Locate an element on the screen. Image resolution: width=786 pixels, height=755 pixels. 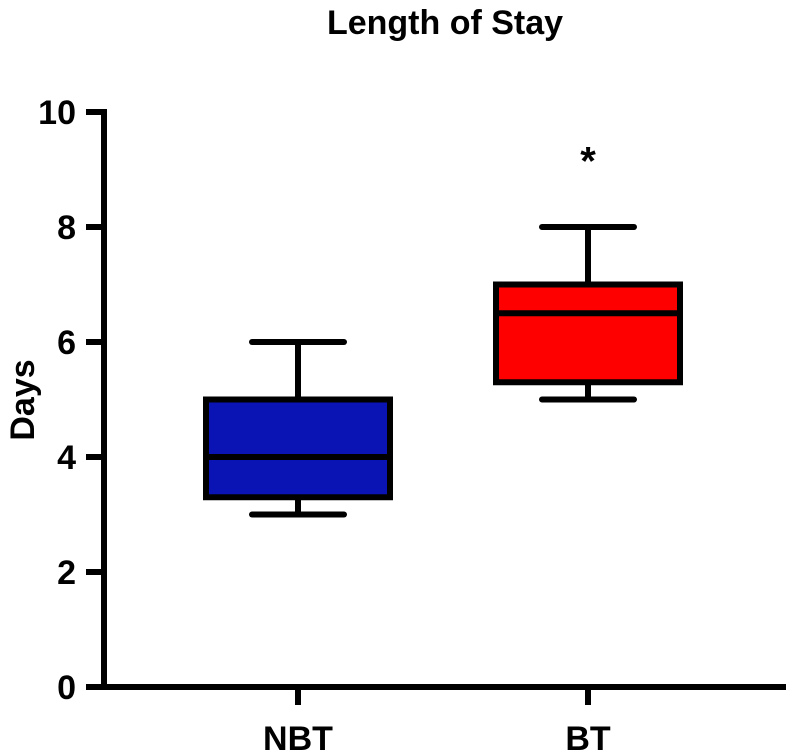
significance-asterisk: * is located at coordinates (588, 161).